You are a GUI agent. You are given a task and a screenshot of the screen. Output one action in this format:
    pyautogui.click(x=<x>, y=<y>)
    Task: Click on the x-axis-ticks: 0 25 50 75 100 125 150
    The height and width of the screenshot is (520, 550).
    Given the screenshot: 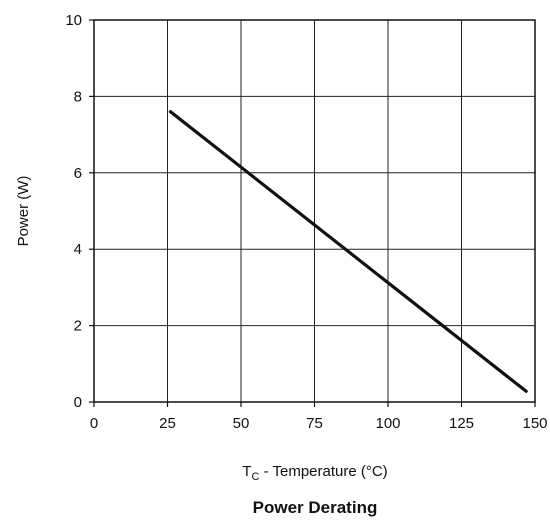 What is the action you would take?
    pyautogui.click(x=319, y=417)
    